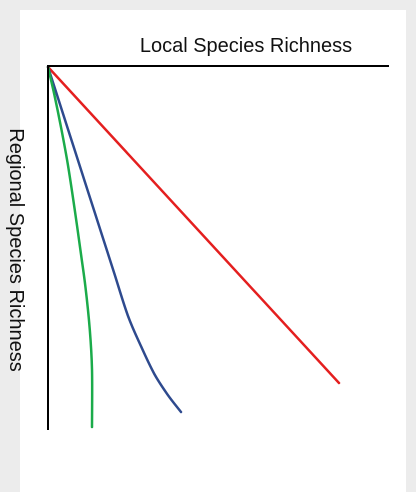  What do you see at coordinates (16, 249) in the screenshot?
I see `y-axis-label: Regional Species Richness` at bounding box center [16, 249].